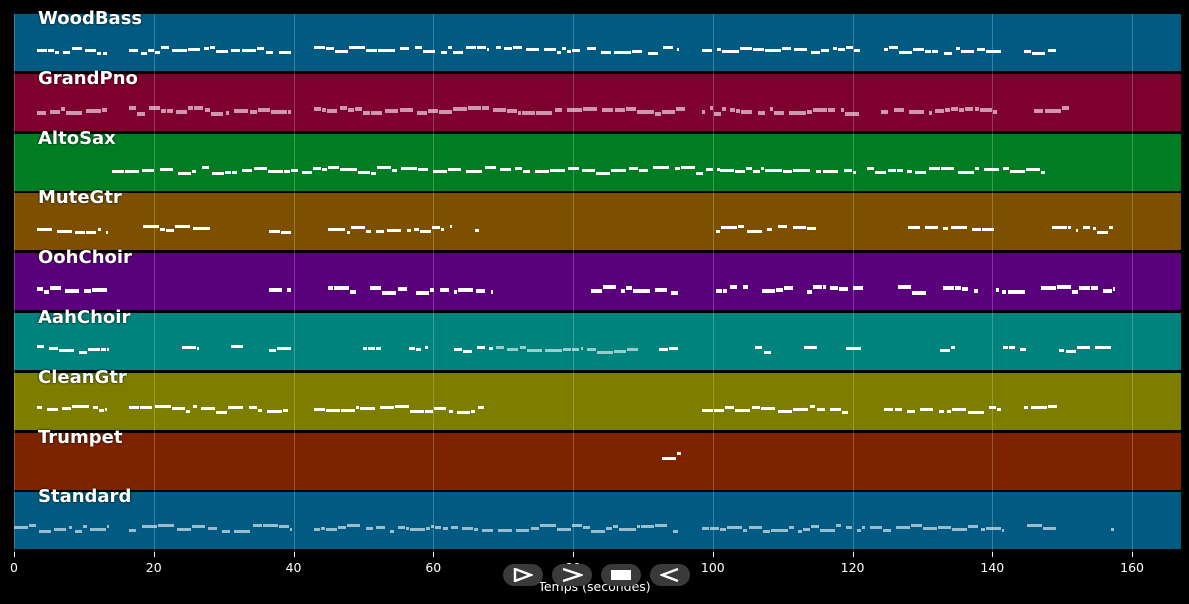 This screenshot has height=604, width=1189. Describe the element at coordinates (572, 575) in the screenshot. I see `fast-forward-button` at that location.